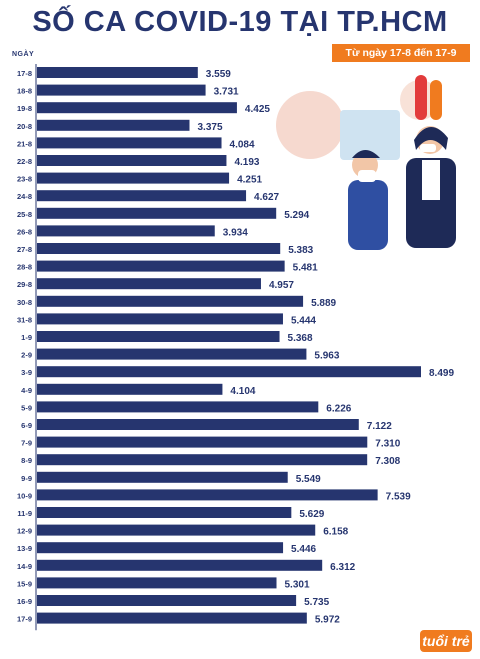  I want to click on category-label: 24-8, so click(24, 196).